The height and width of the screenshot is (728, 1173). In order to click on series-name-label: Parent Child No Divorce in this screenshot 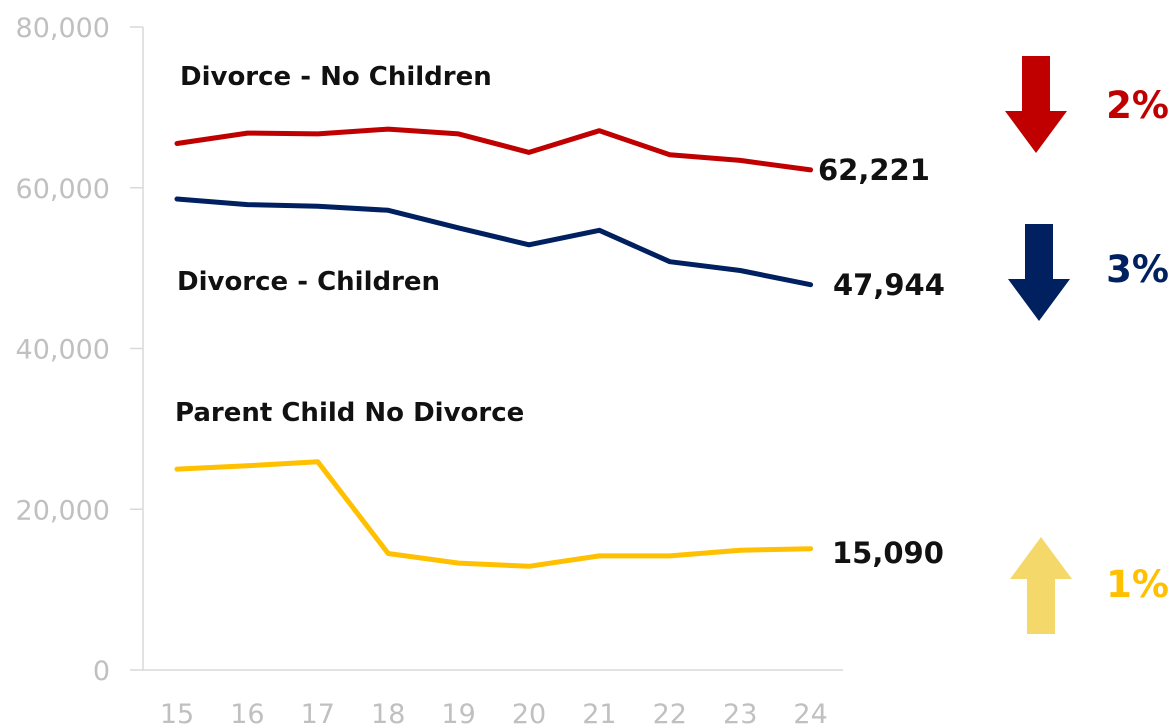, I will do `click(349, 413)`.